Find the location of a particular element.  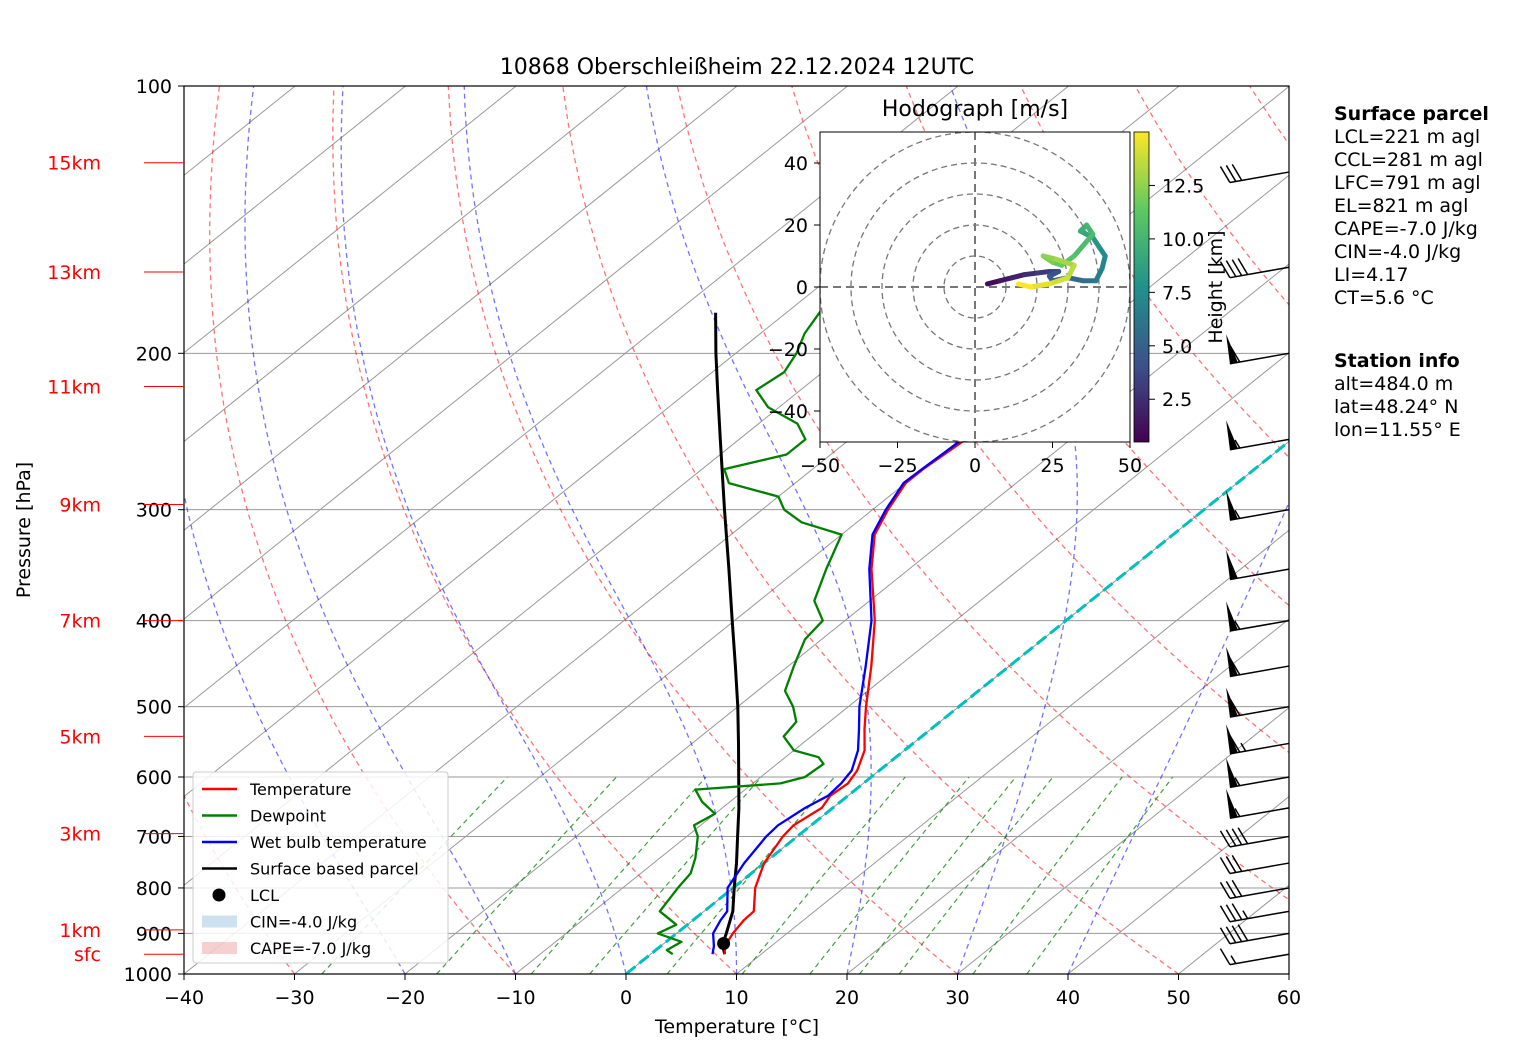

height-marker-label: 15km is located at coordinates (74, 164).